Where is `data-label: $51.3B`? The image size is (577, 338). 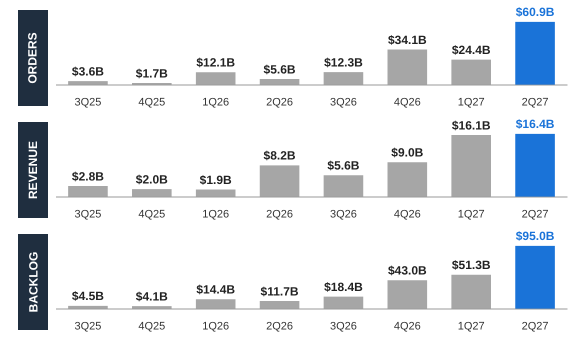 data-label: $51.3B is located at coordinates (471, 265).